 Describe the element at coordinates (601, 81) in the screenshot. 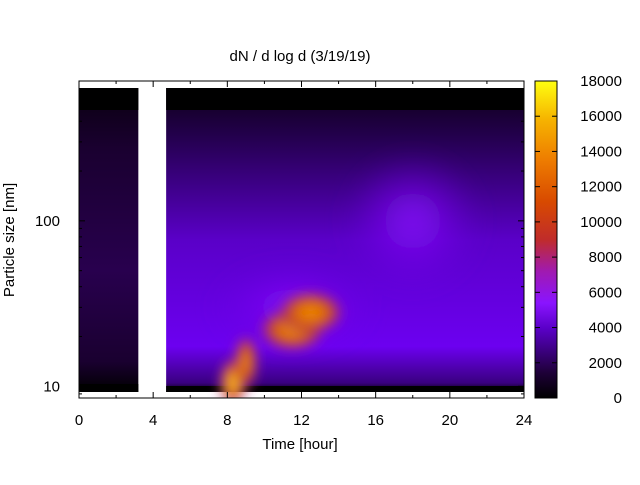

I see `colorbar-tick-label: 18000` at that location.